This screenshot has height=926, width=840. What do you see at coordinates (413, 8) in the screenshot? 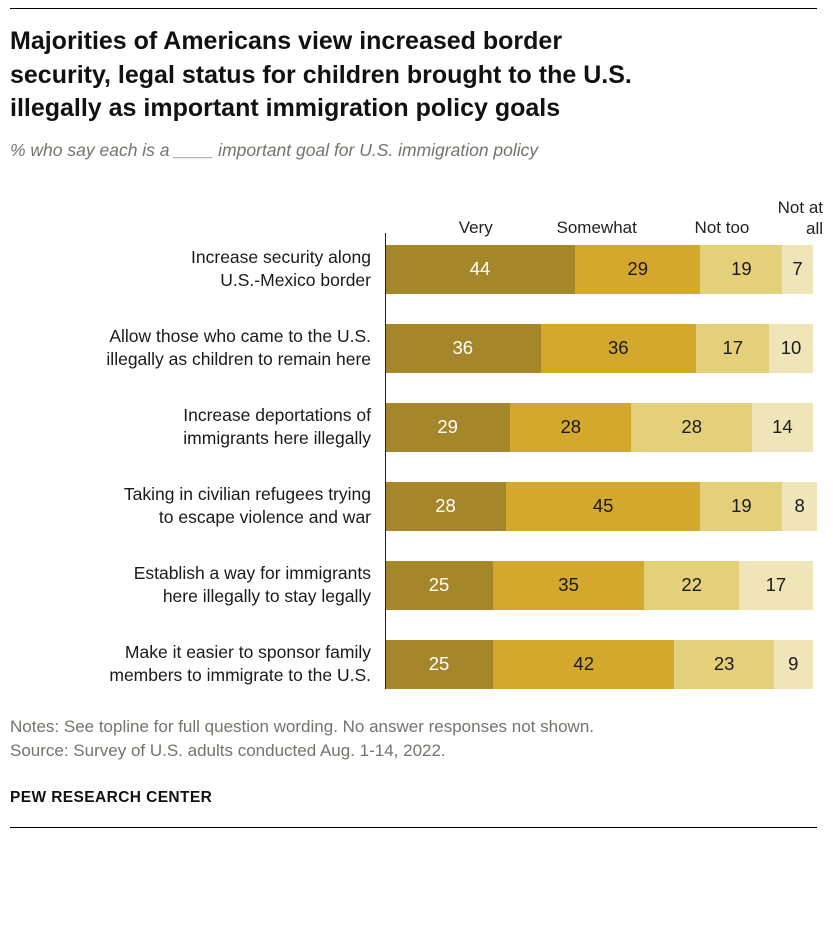
I see `top-divider` at bounding box center [413, 8].